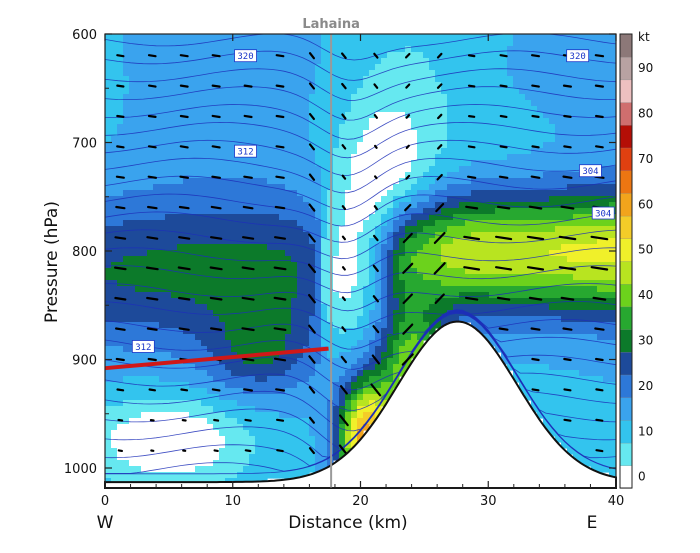 The image size is (700, 553). I want to click on colorbar-tick-label: 40, so click(645, 295).